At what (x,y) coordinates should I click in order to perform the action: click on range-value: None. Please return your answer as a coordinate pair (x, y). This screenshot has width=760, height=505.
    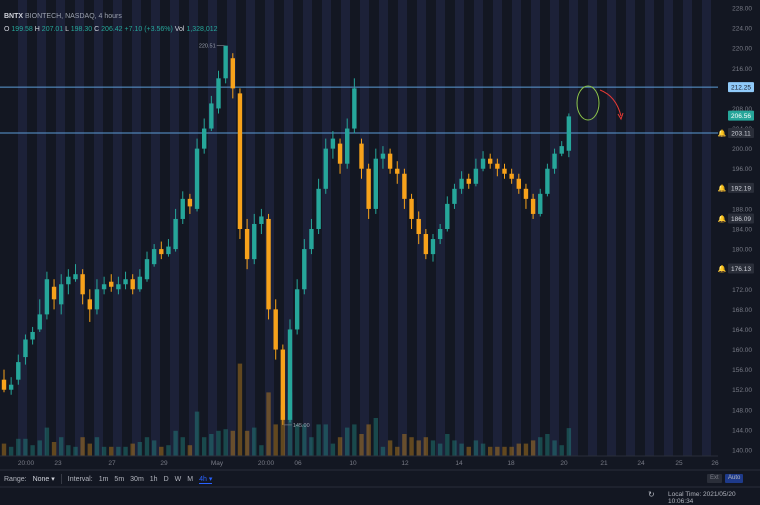
    Looking at the image, I should click on (41, 479).